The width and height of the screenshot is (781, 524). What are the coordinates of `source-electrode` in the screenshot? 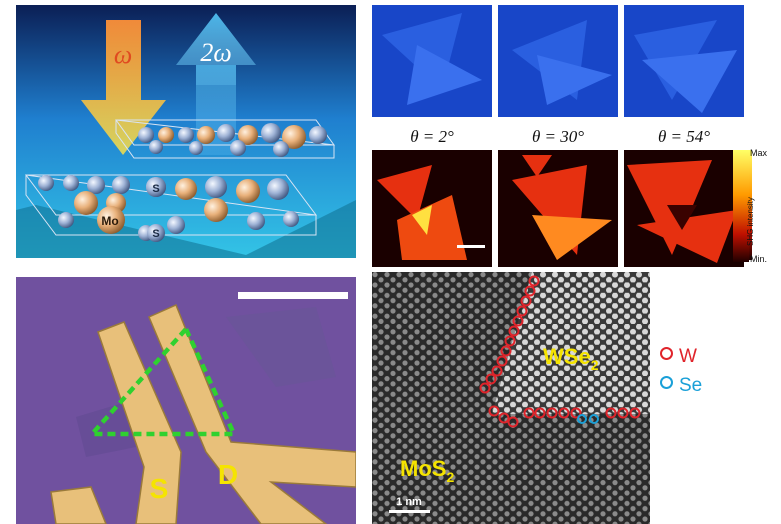 It's located at (139, 422).